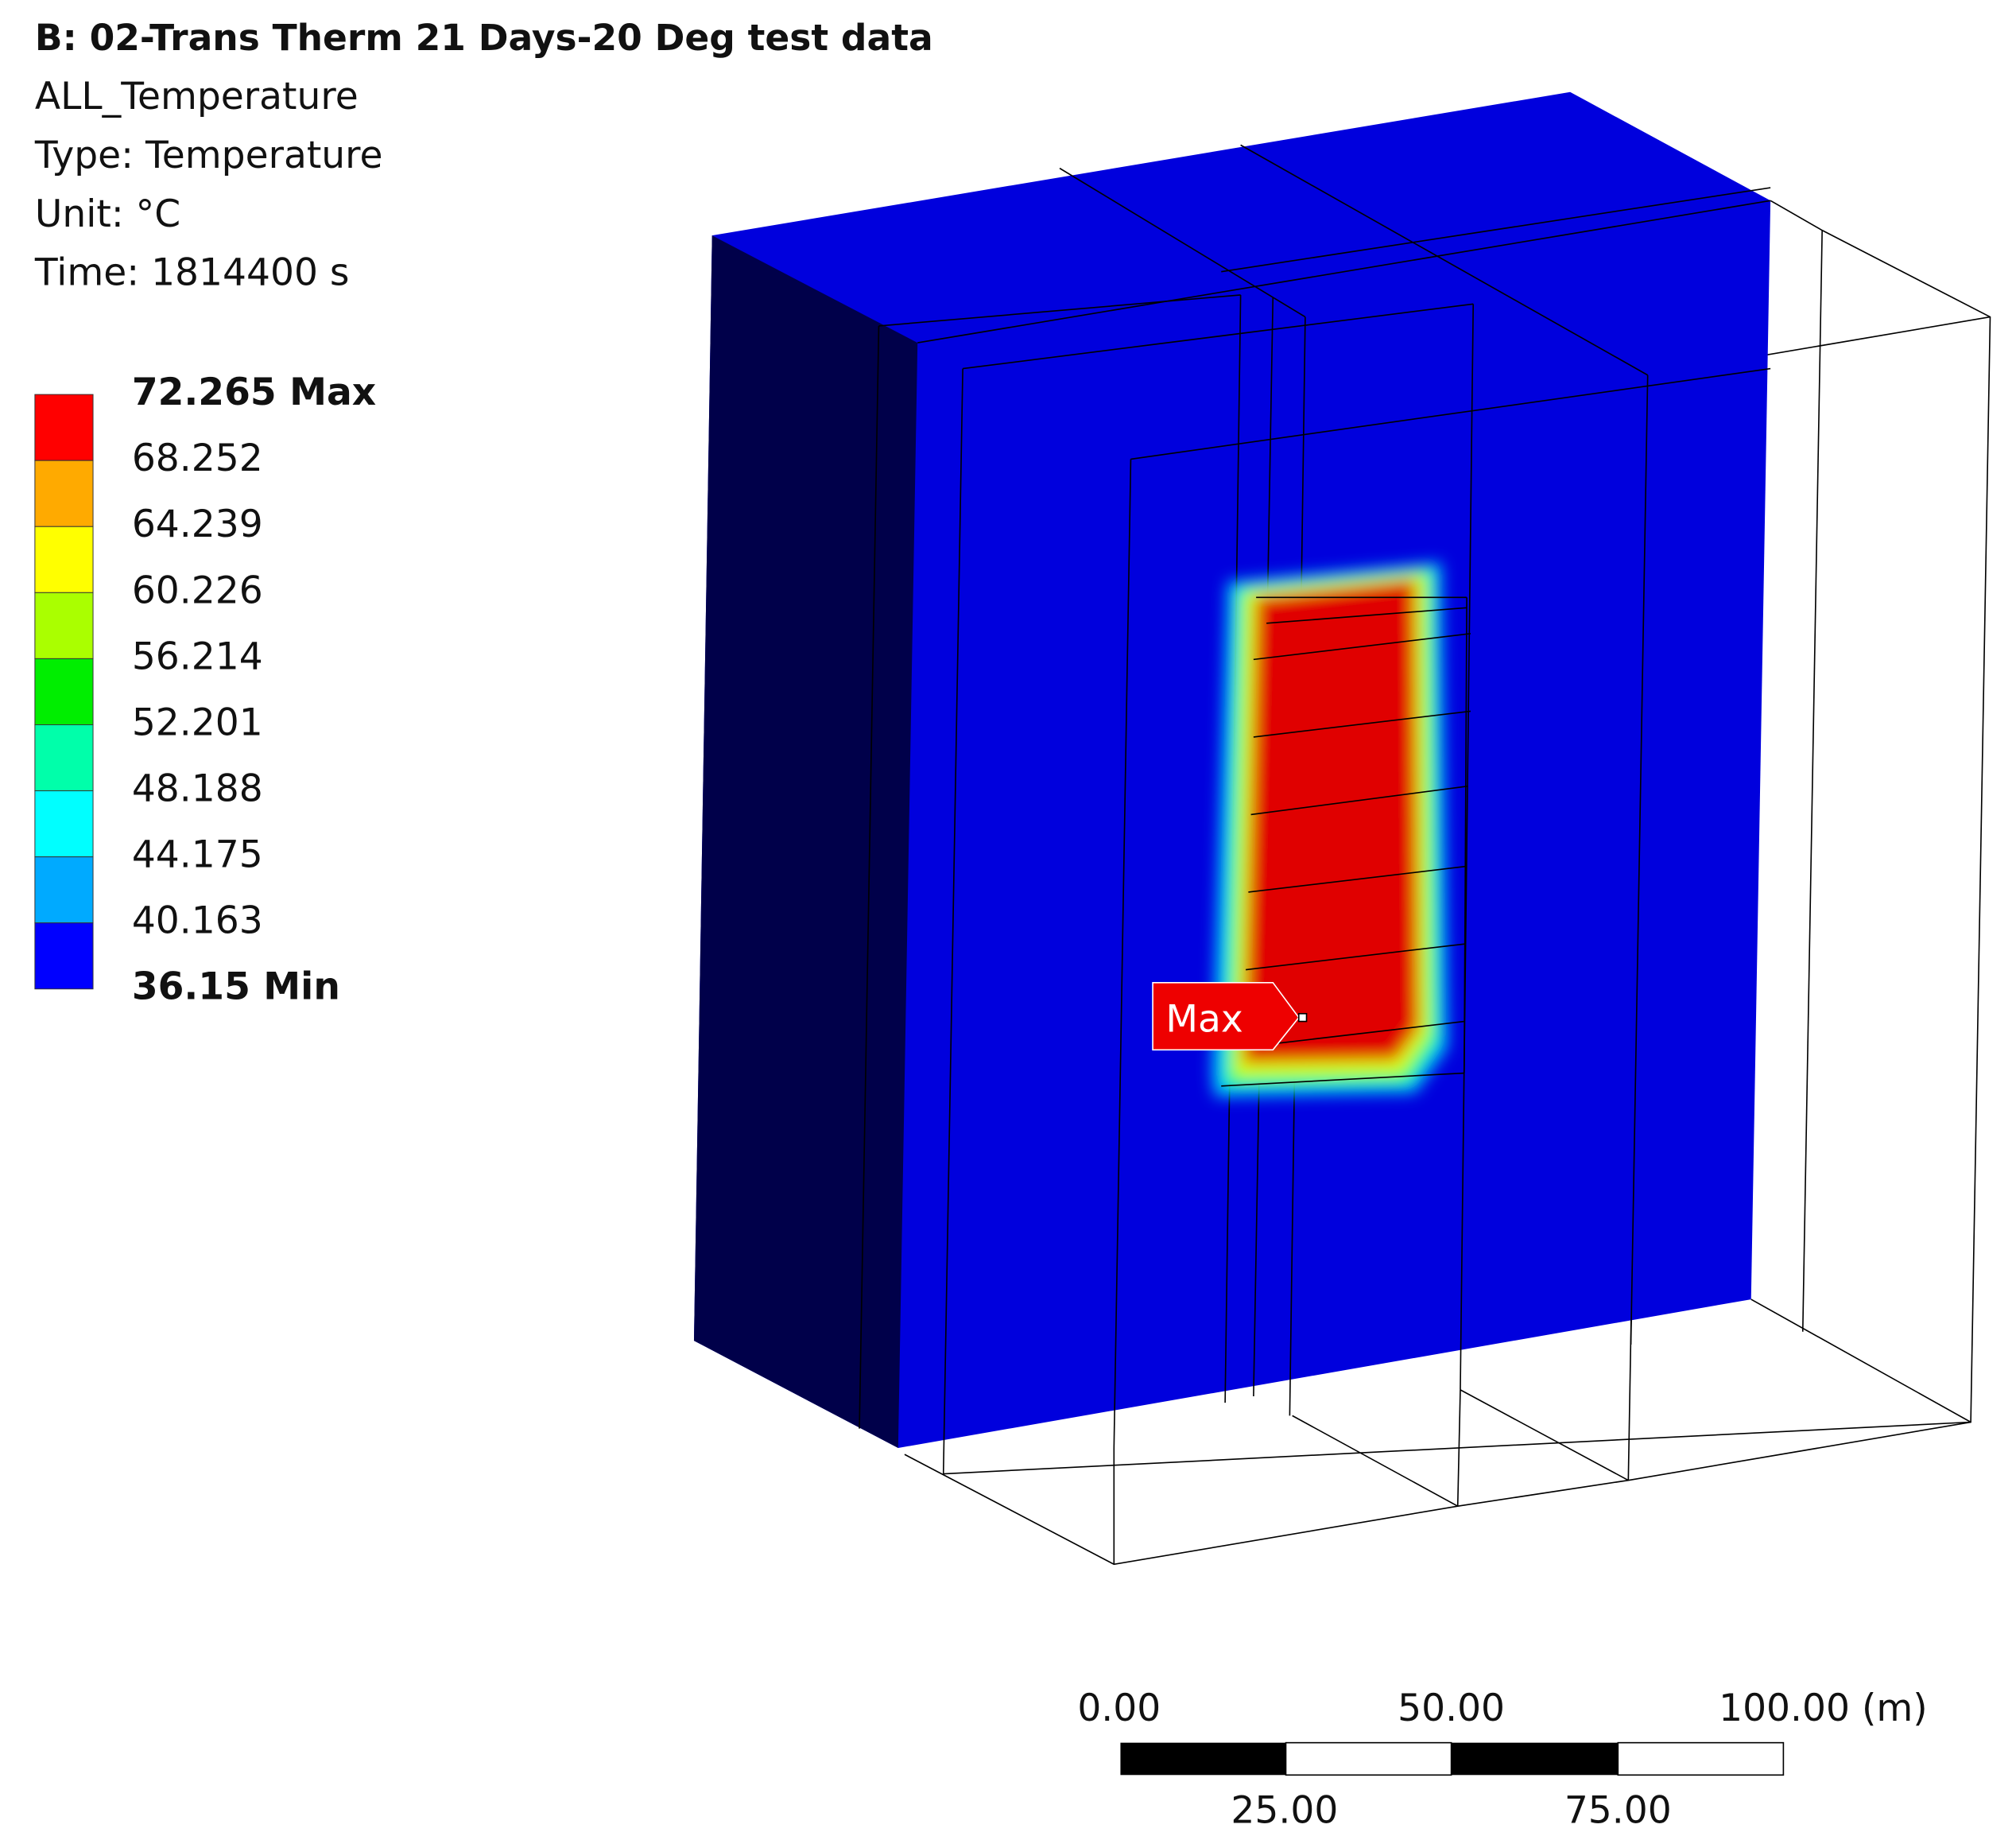  Describe the element at coordinates (197, 722) in the screenshot. I see `legend-label: 52.201` at that location.